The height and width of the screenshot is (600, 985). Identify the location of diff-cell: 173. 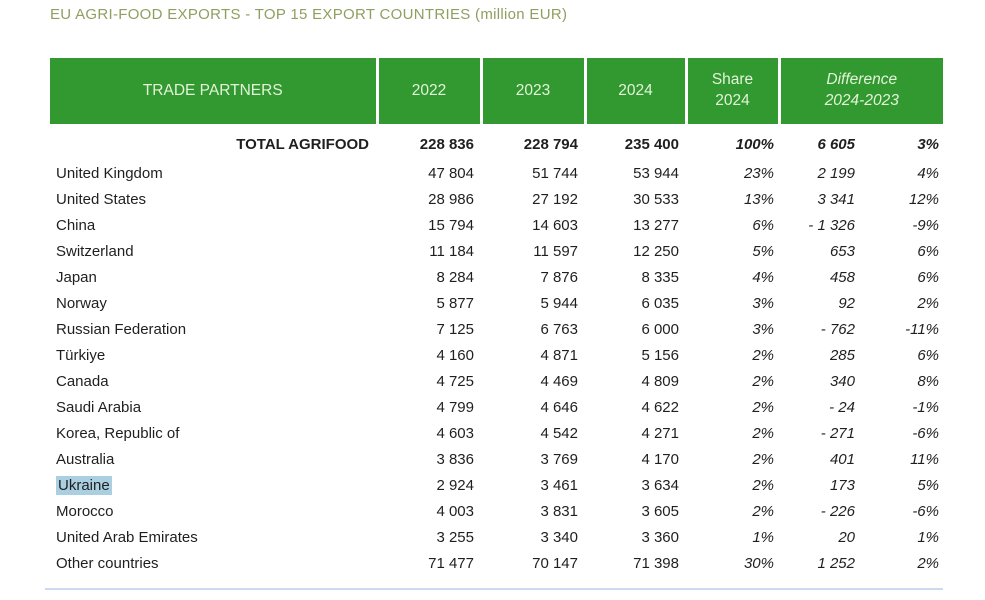
(842, 485).